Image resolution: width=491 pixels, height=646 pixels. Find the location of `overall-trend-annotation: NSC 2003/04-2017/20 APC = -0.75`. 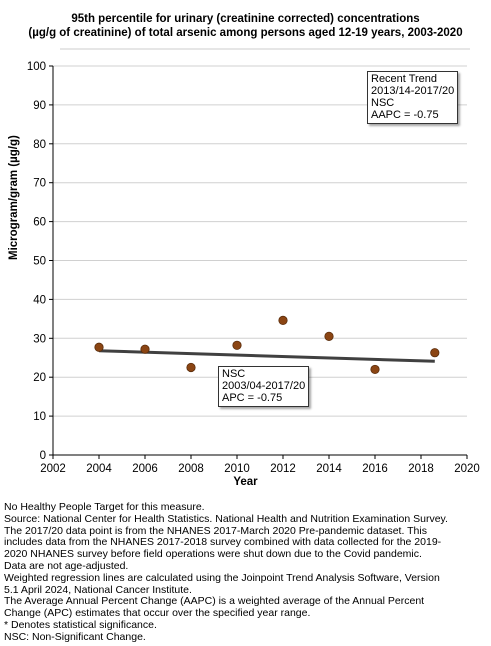

overall-trend-annotation: NSC 2003/04-2017/20 APC = -0.75 is located at coordinates (264, 386).